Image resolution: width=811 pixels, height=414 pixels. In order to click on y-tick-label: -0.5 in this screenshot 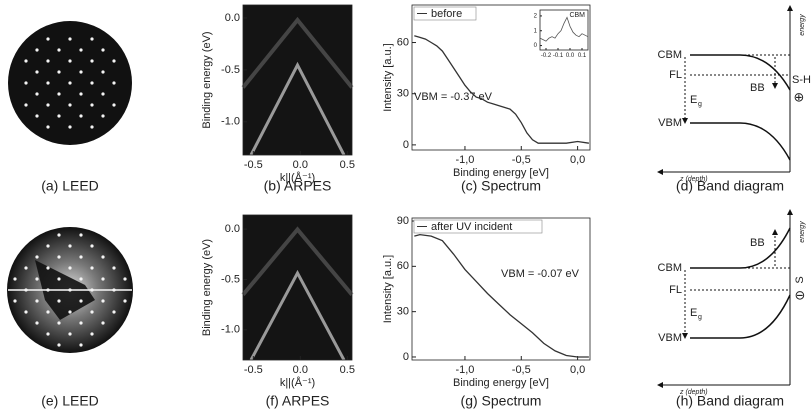, I will do `click(230, 279)`.